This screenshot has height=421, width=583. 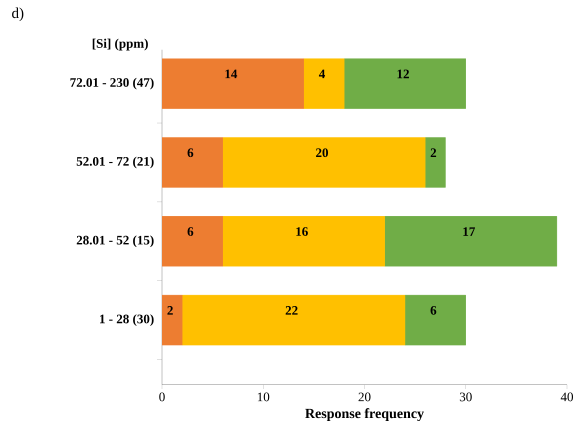 I want to click on y-axis-title: [Si] (ppm), so click(x=120, y=44).